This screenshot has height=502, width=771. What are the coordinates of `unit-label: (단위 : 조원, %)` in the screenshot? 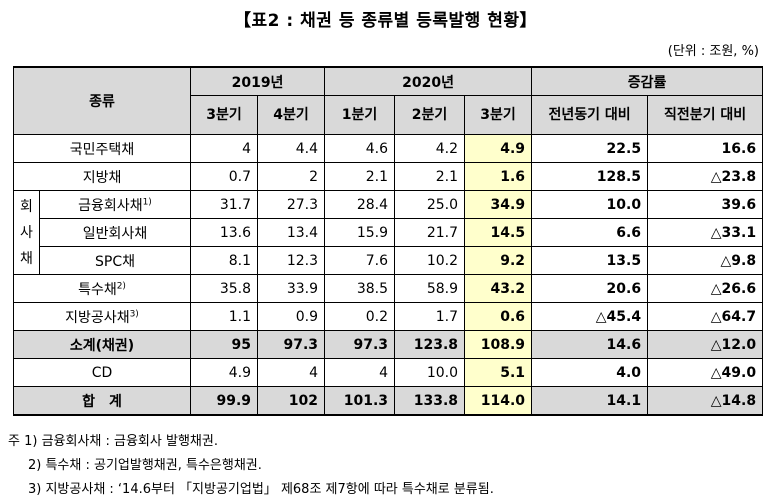 It's located at (713, 51).